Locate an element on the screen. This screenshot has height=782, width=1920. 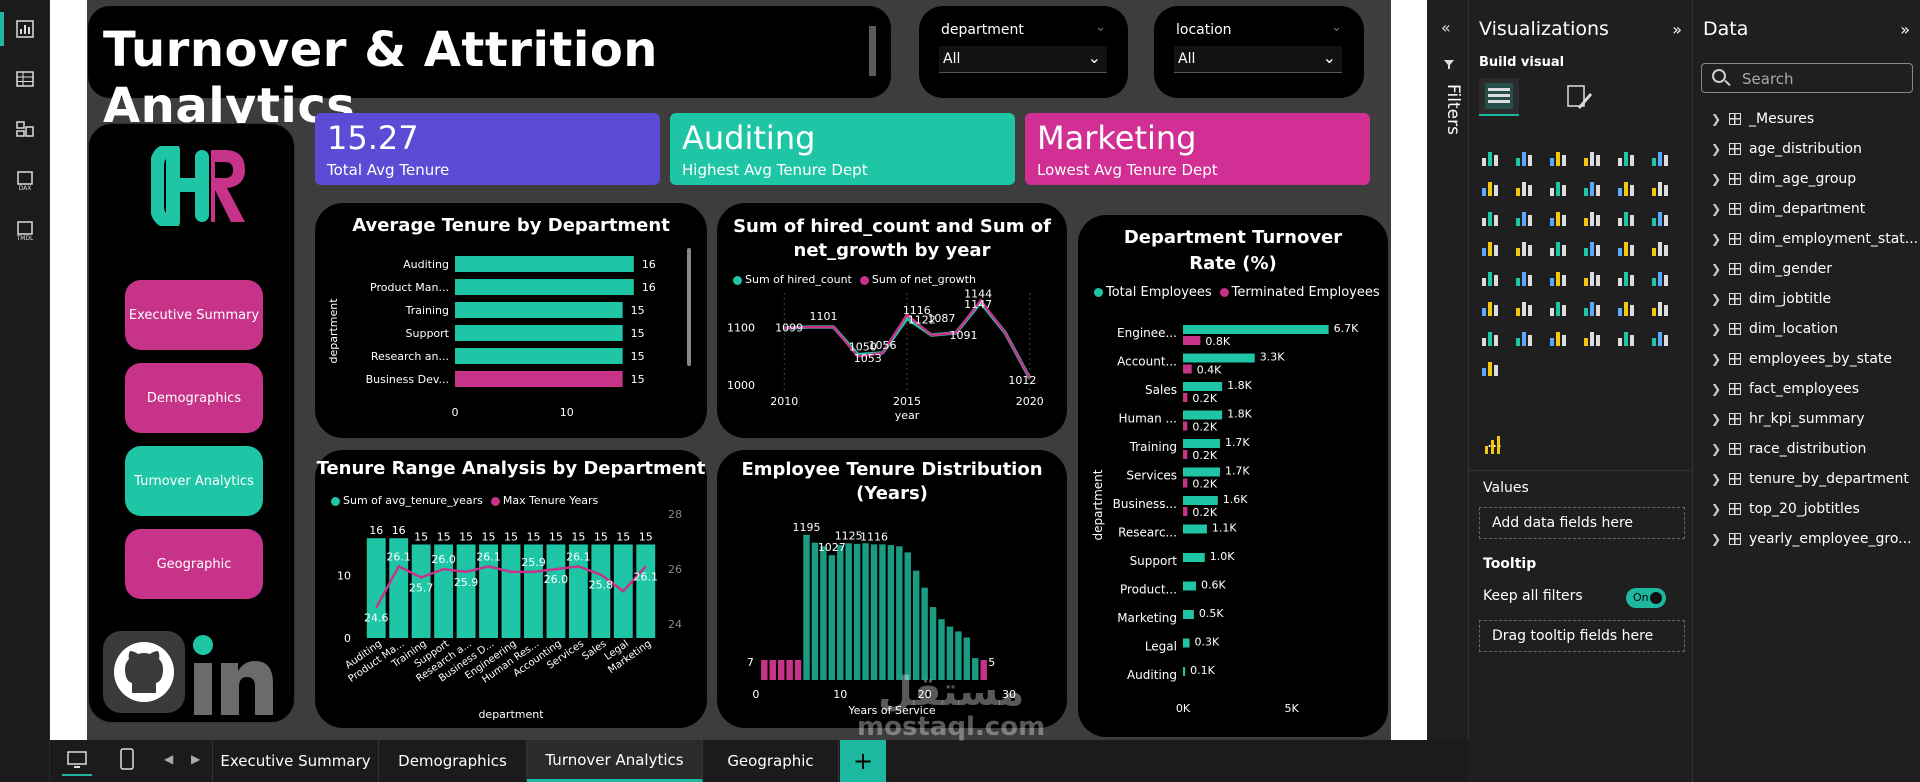
tooltip-dropwell: Drag tooltip fields here is located at coordinates (1582, 636).